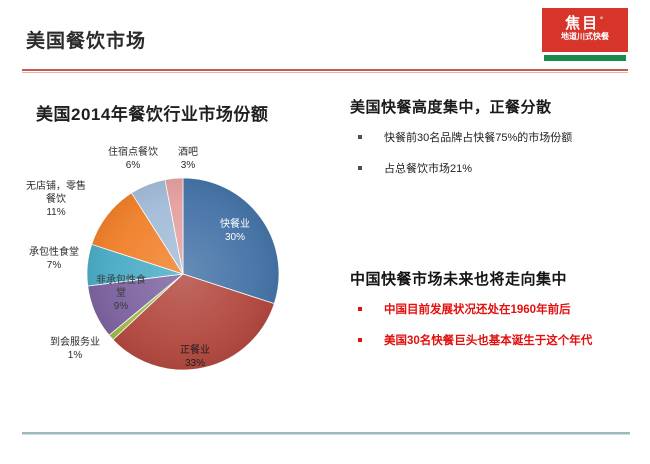 This screenshot has height=464, width=650. I want to click on pie-label-fastfood-name: 快餐业, so click(235, 224).